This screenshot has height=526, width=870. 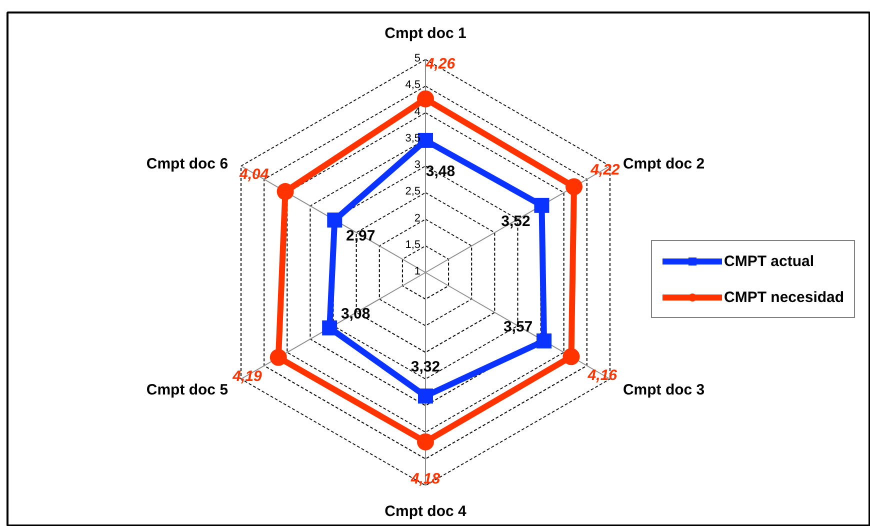 I want to click on data-label: 3,57, so click(x=518, y=327).